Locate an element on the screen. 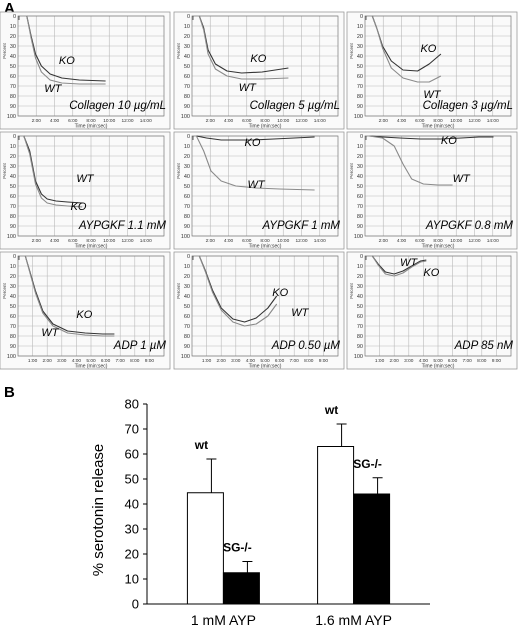 The image size is (520, 629). y-tick-label: 20 is located at coordinates (132, 554).